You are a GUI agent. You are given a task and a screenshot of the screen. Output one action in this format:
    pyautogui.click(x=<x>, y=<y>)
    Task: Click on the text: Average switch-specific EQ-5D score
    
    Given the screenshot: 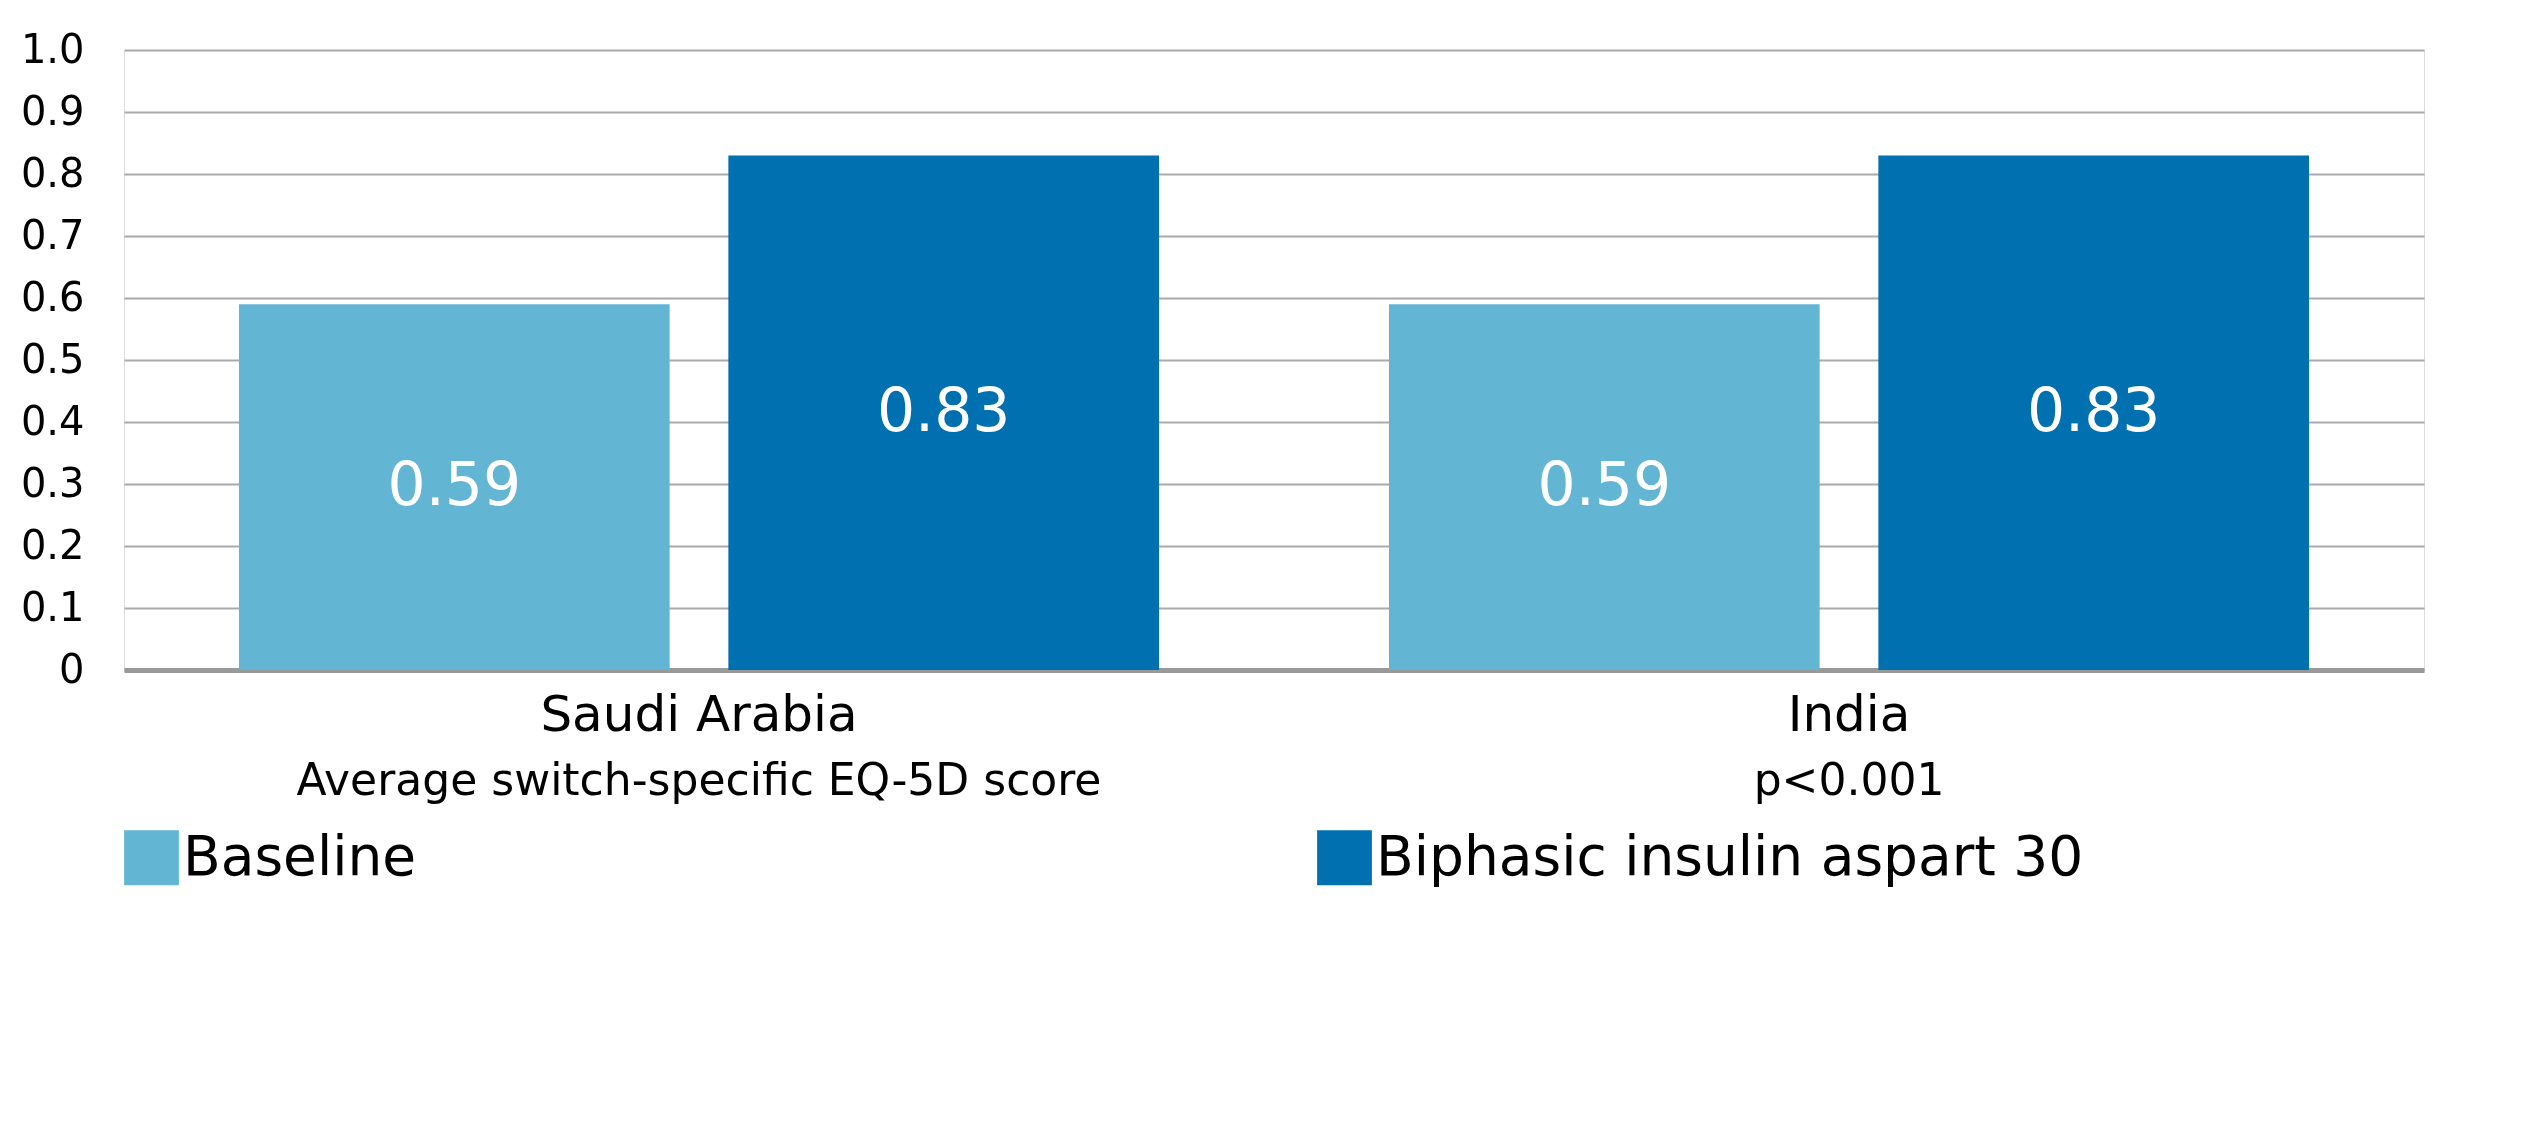 What is the action you would take?
    pyautogui.click(x=699, y=779)
    